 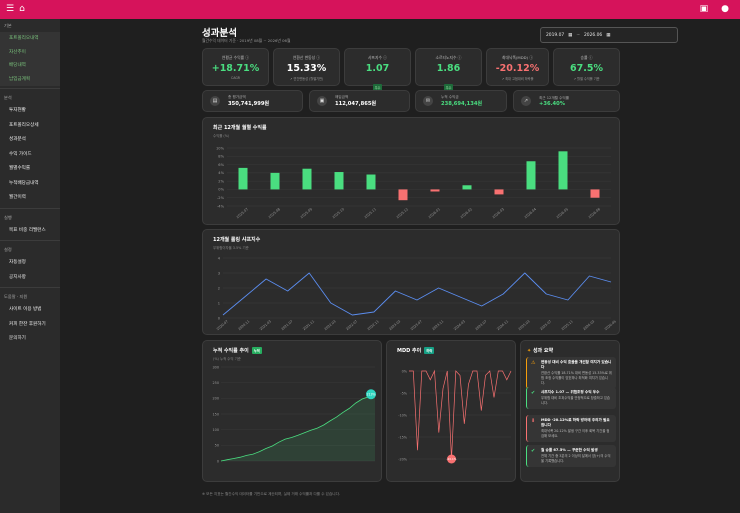 What do you see at coordinates (24, 38) in the screenshot?
I see `sidebar-subitem: 포트폴리오내역` at bounding box center [24, 38].